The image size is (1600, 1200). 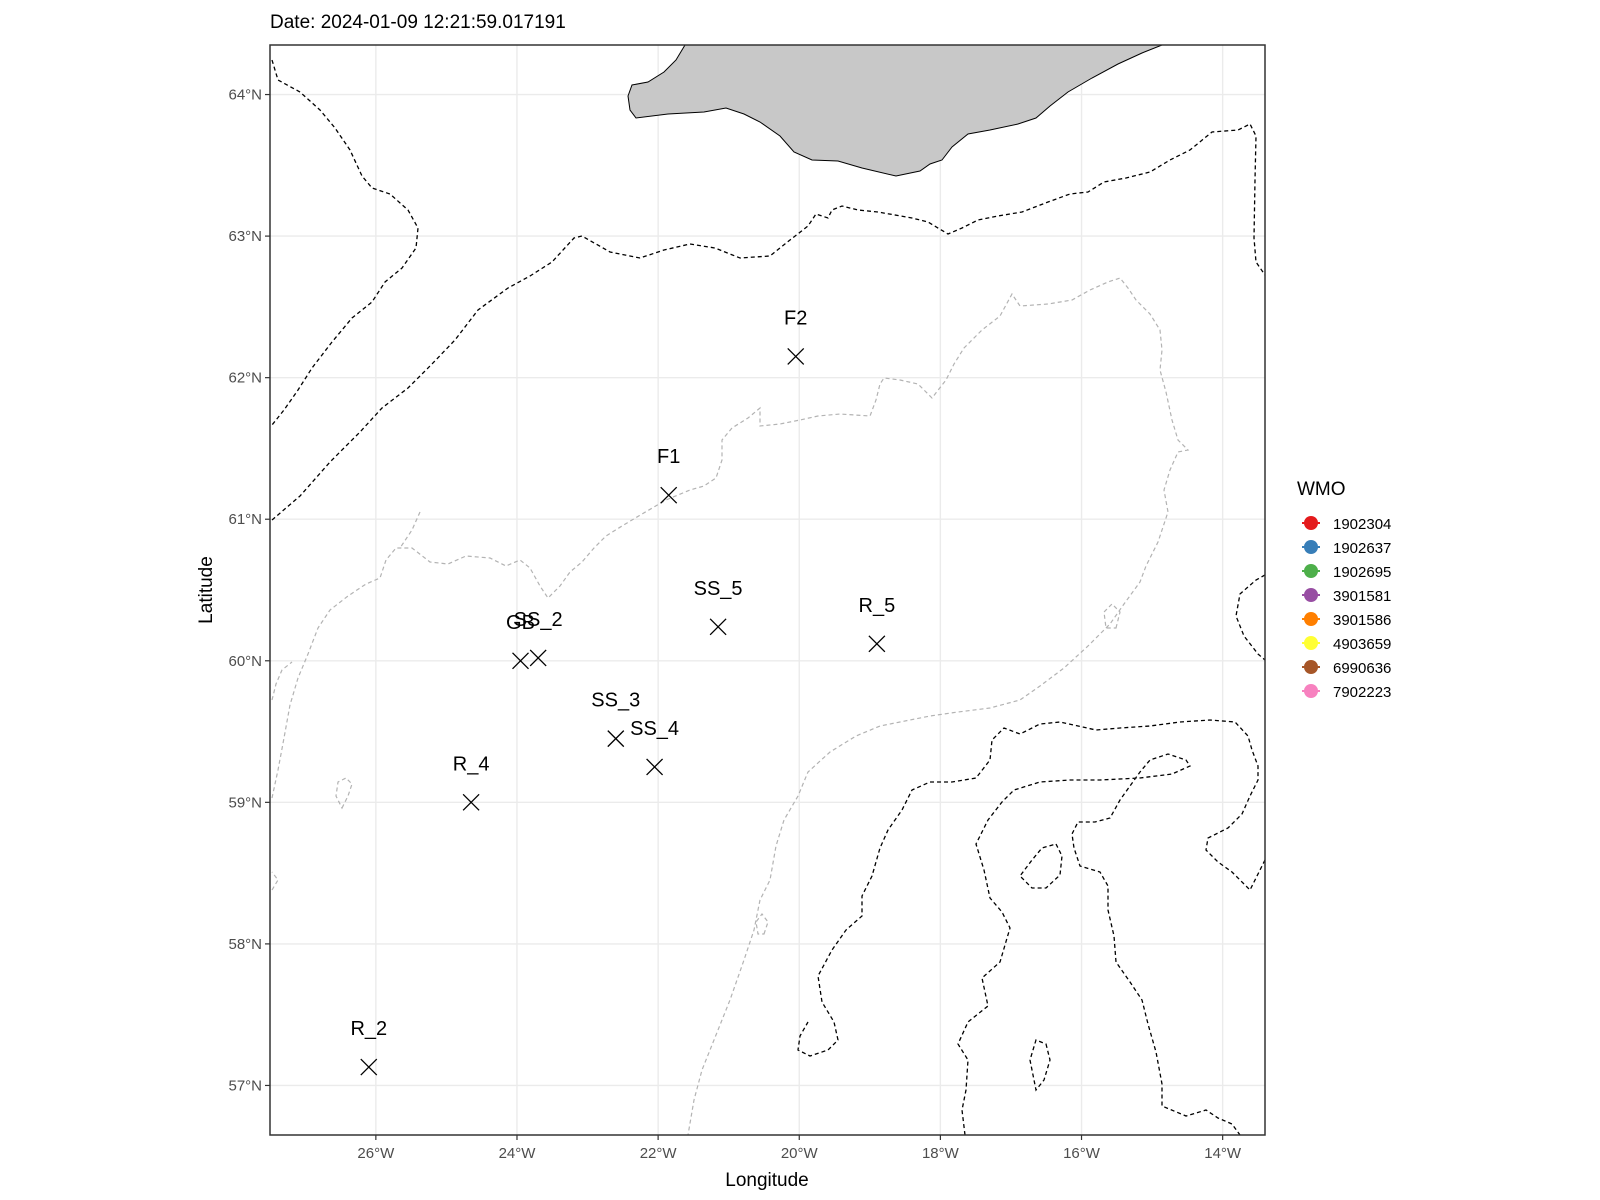 I want to click on station-label: GB, so click(x=520, y=623).